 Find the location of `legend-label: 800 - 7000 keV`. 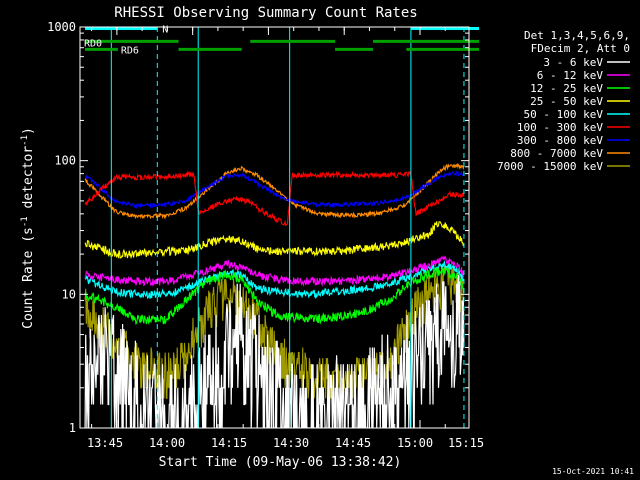

legend-label: 800 - 7000 keV is located at coordinates (556, 153).